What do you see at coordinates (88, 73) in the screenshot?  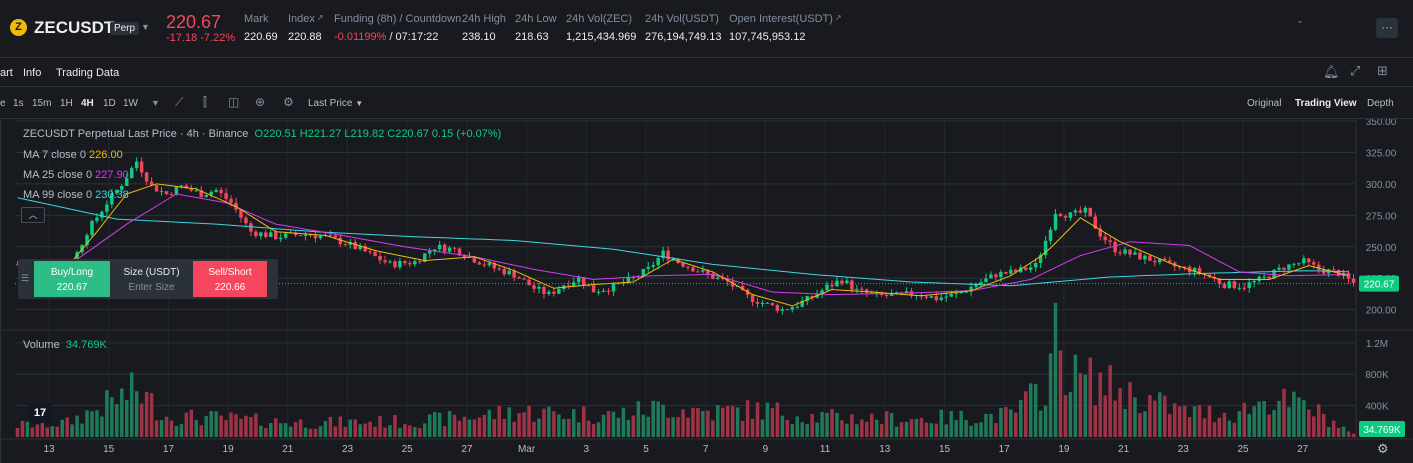 I see `tab-trading-data: Trading Data` at bounding box center [88, 73].